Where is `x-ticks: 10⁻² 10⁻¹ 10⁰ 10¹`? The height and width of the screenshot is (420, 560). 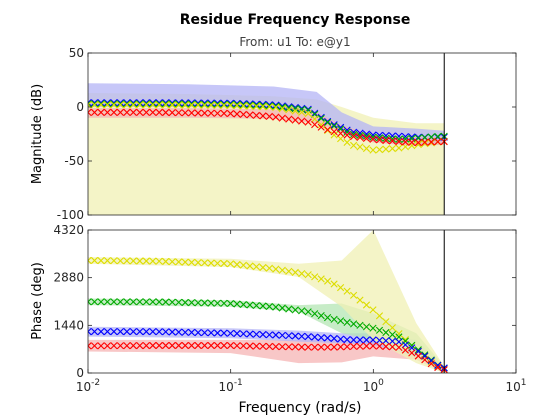 x-ticks: 10⁻² 10⁻¹ 10⁰ 10¹ is located at coordinates (301, 386).